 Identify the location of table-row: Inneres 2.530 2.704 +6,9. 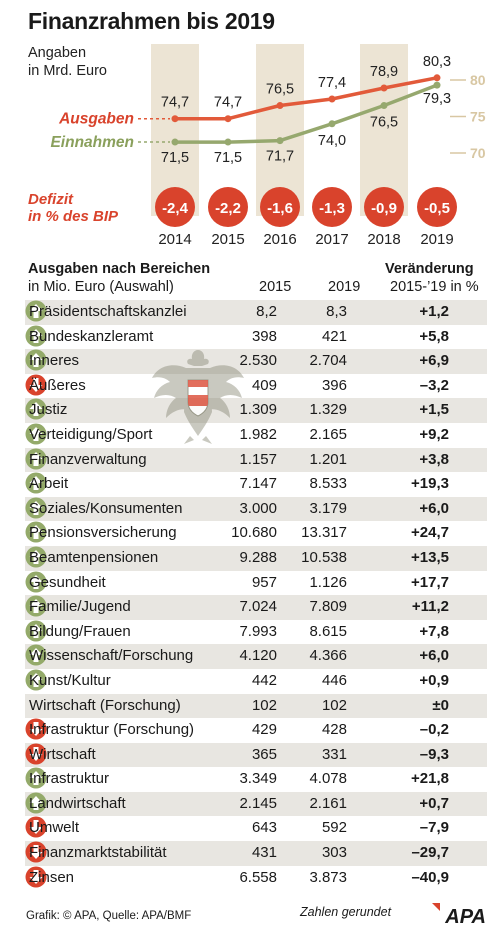
(256, 361).